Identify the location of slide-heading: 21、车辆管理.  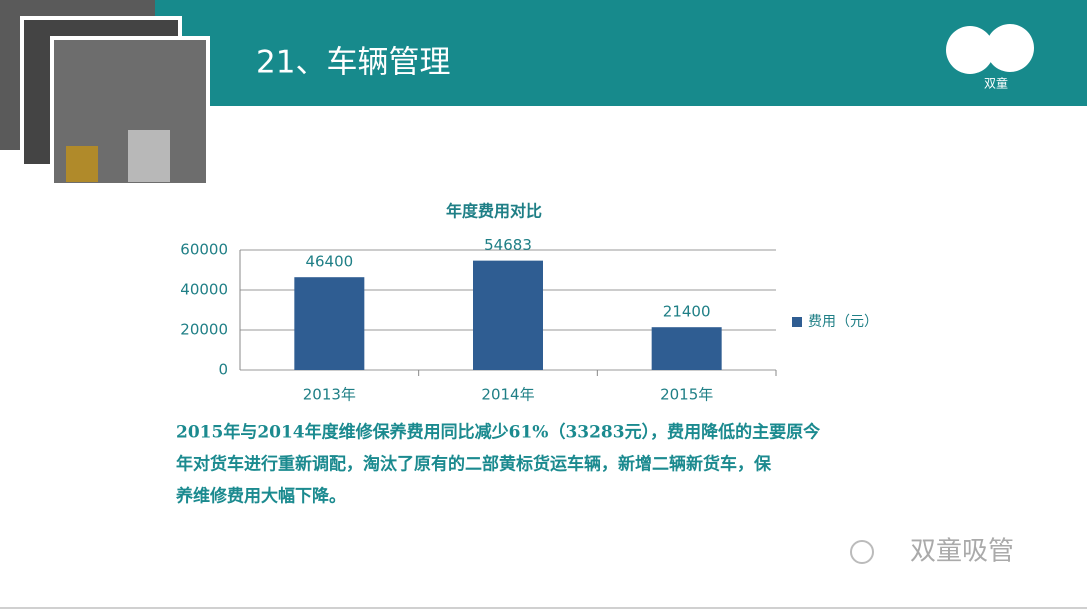
(353, 63).